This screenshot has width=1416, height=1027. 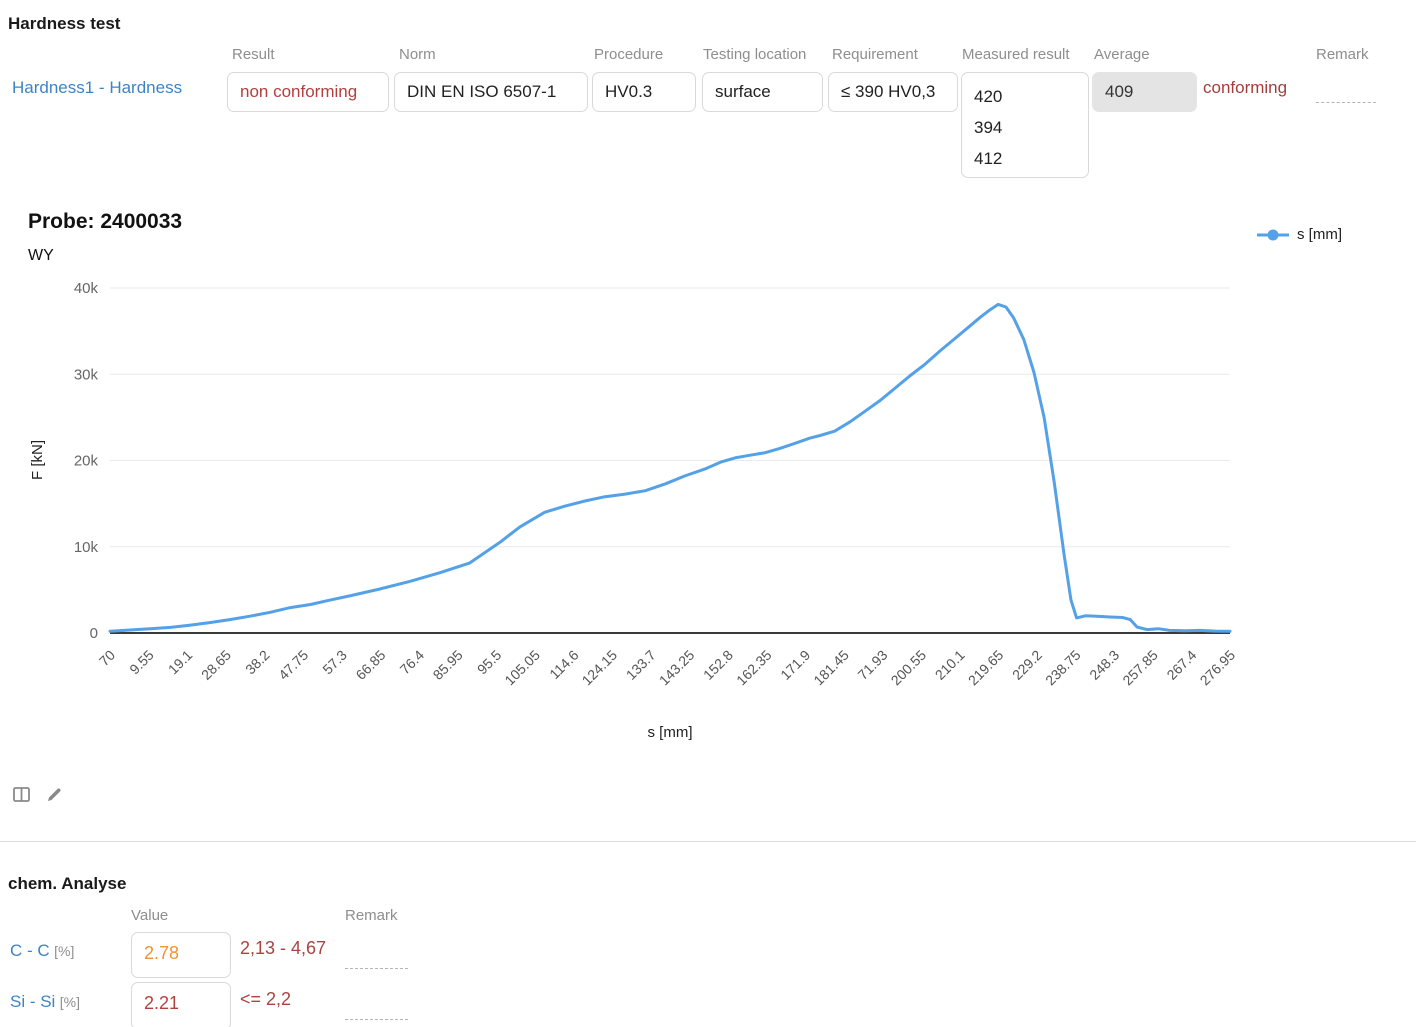 I want to click on evaluation-text: conforming, so click(x=1245, y=87).